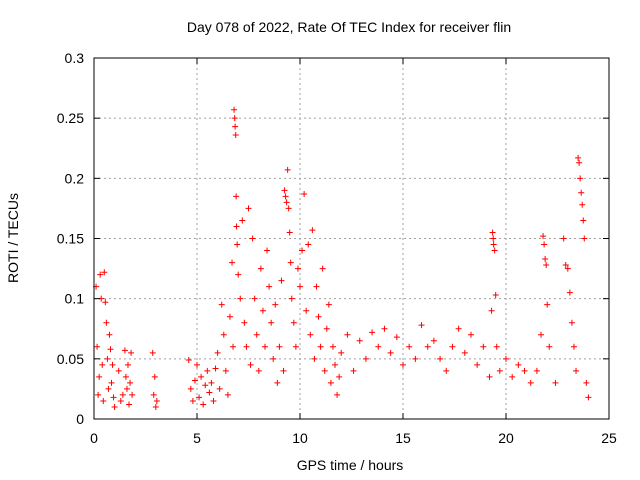 The image size is (640, 480). I want to click on y-tick-label: 0.2, so click(75, 178).